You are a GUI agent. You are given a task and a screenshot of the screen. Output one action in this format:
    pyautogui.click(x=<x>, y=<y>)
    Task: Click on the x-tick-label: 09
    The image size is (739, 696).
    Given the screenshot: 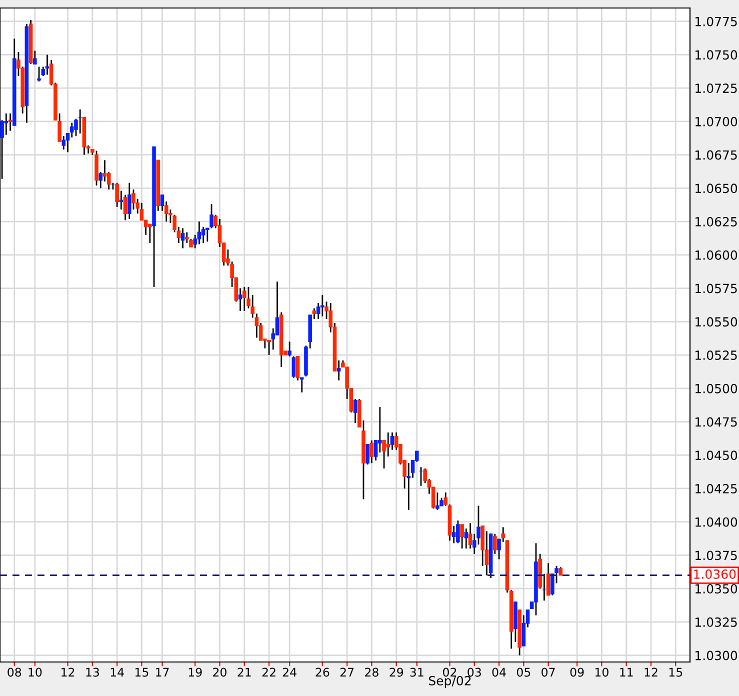 What is the action you would take?
    pyautogui.click(x=577, y=672)
    